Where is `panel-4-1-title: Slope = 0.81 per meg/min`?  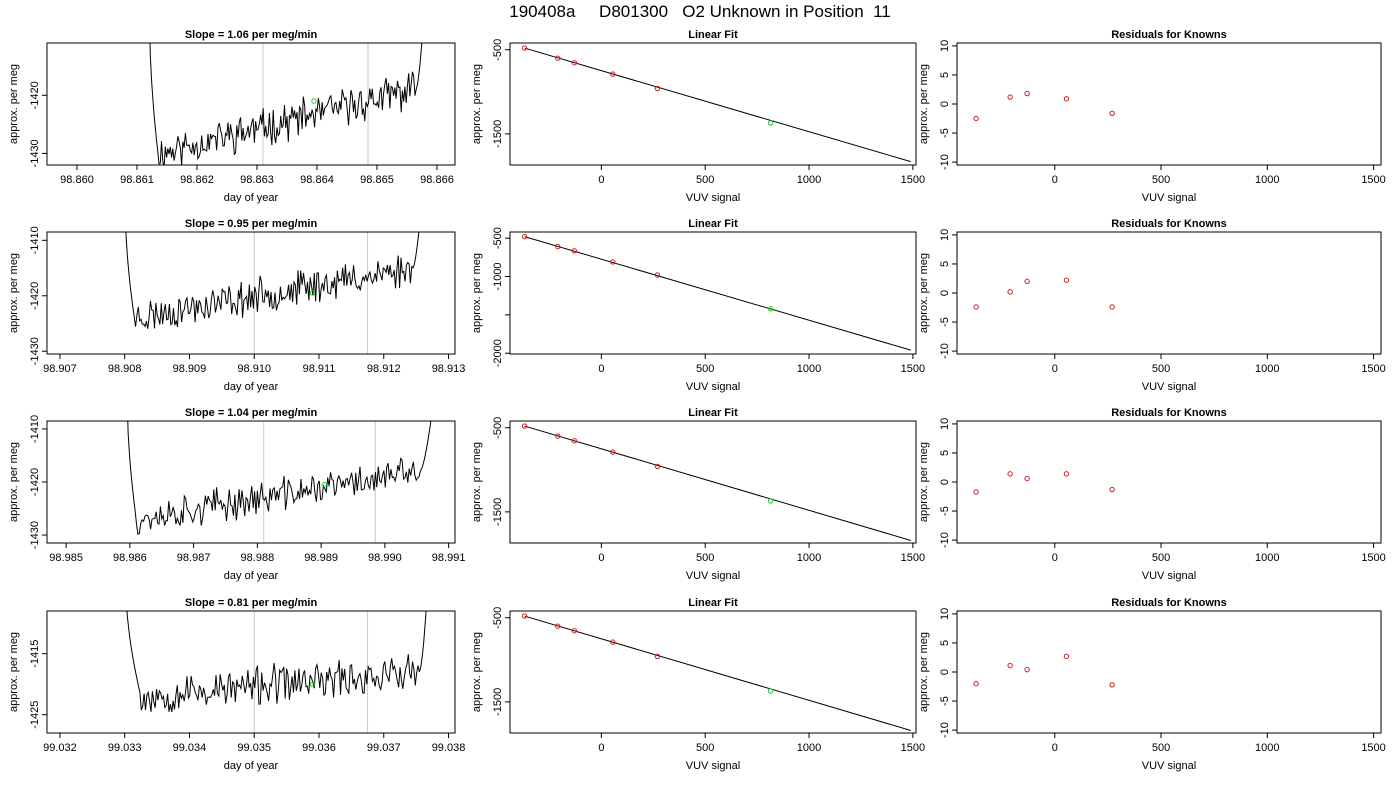 panel-4-1-title: Slope = 0.81 per meg/min is located at coordinates (251, 603).